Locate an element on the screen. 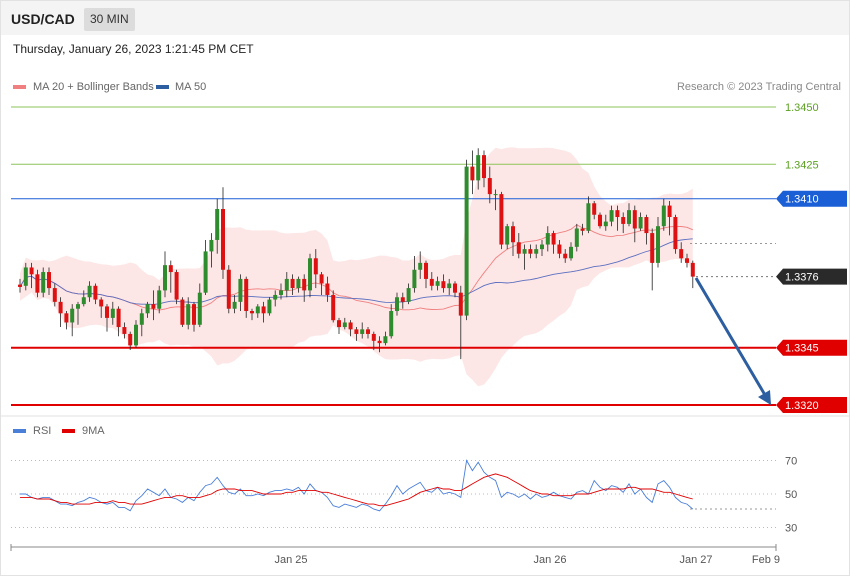  symbol-title: USD/CAD is located at coordinates (43, 19).